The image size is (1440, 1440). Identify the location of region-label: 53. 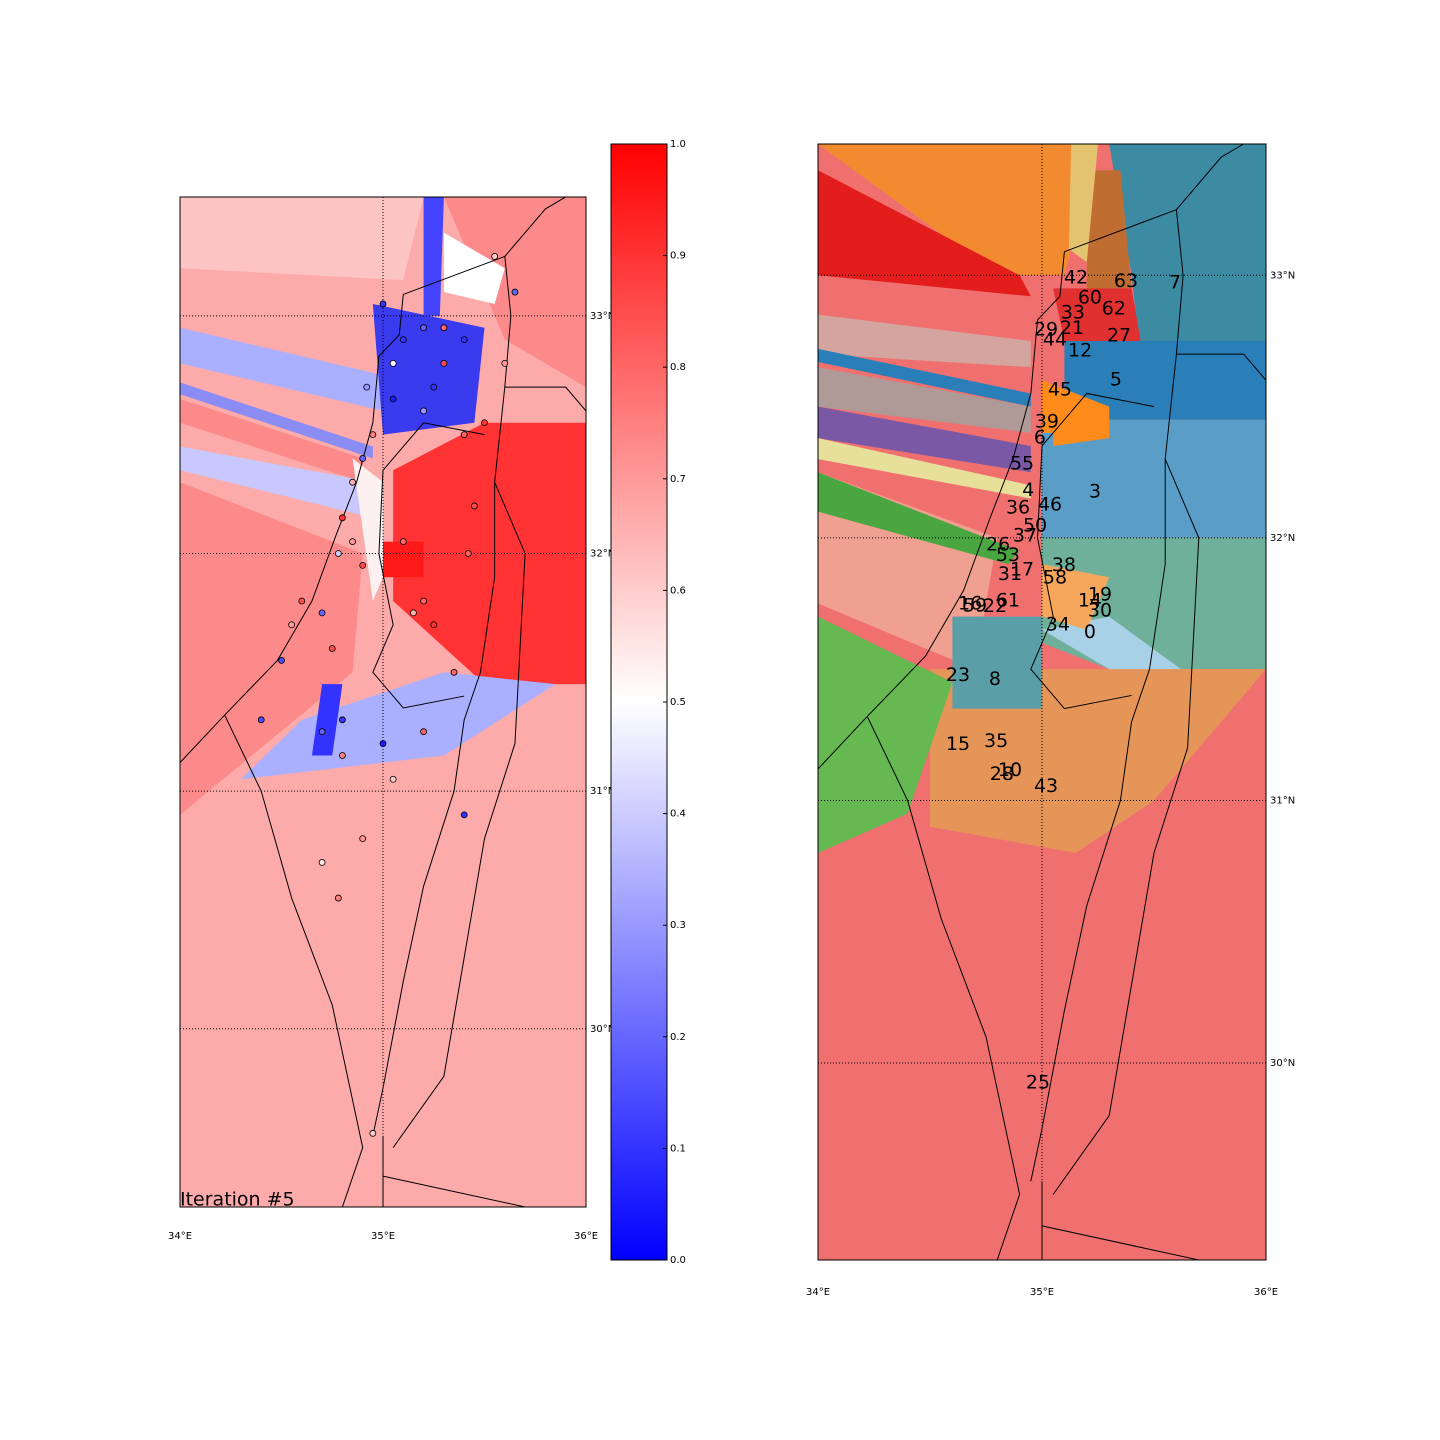
(1008, 555).